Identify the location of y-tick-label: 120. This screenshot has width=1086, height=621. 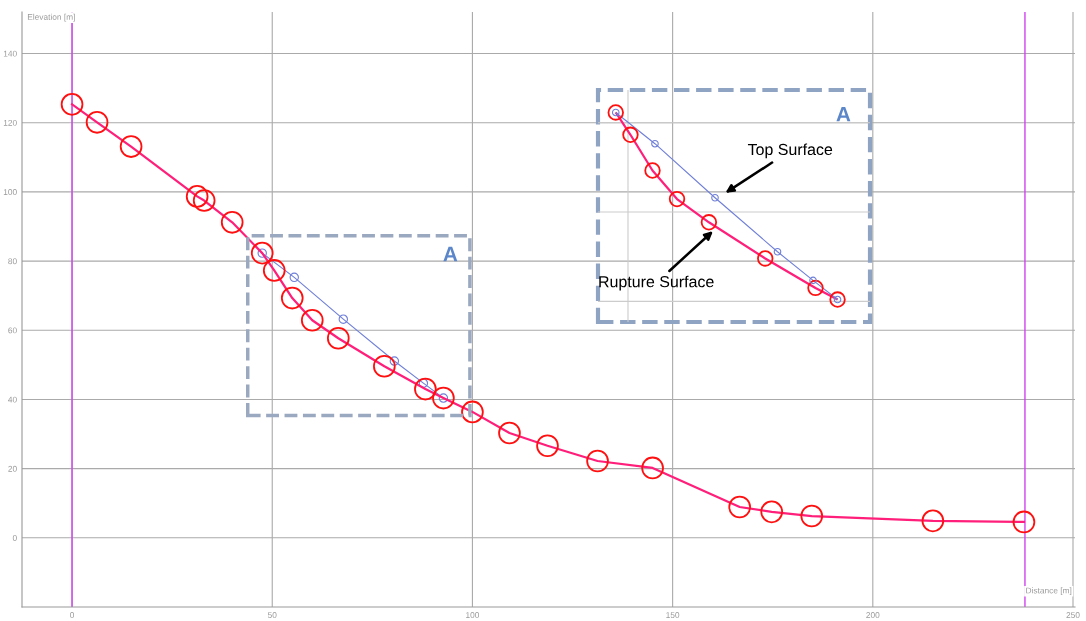
(10, 122).